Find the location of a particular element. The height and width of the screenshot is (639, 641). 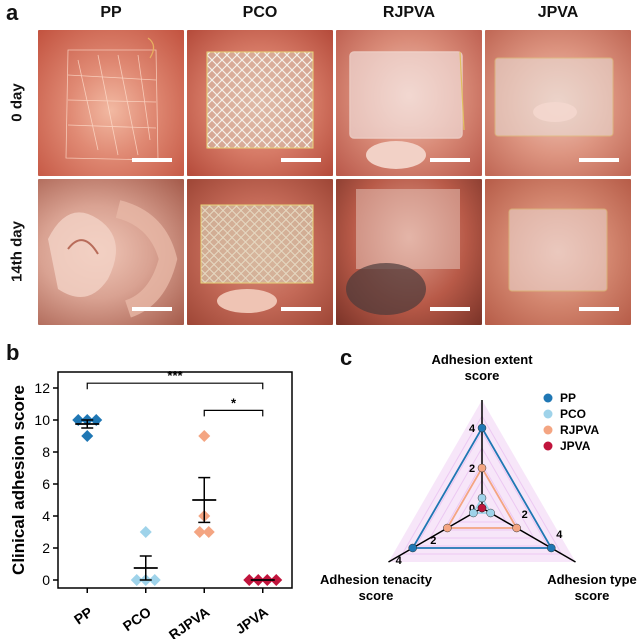

significance-label: * is located at coordinates (234, 402).